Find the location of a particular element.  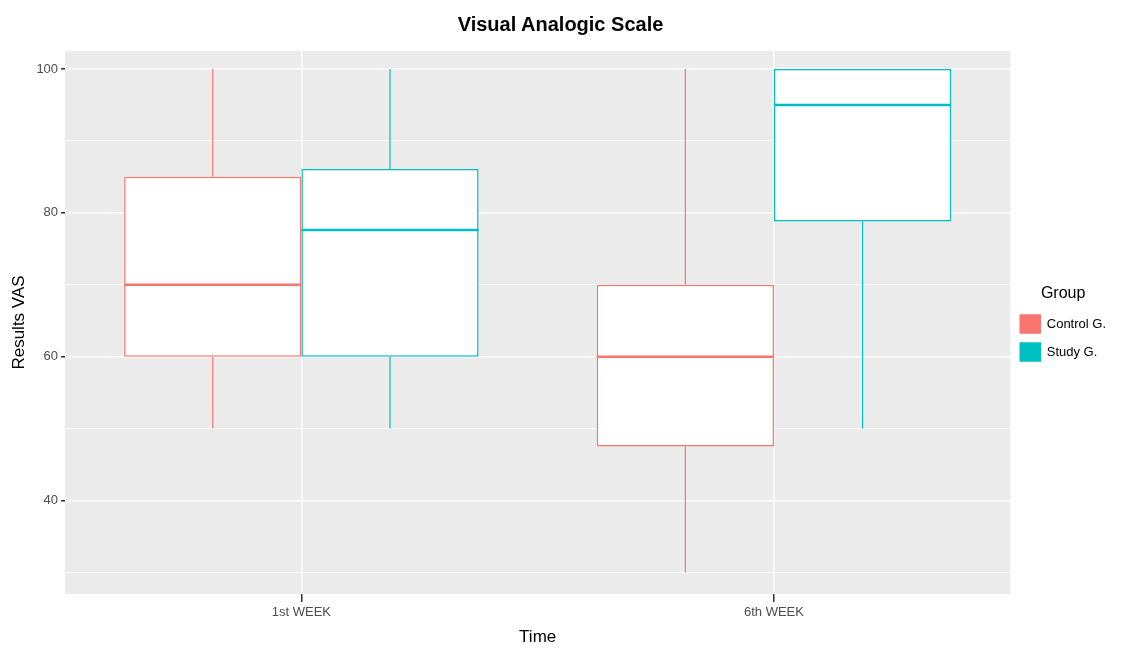

y-axis-title: Results VAS is located at coordinates (18, 322).